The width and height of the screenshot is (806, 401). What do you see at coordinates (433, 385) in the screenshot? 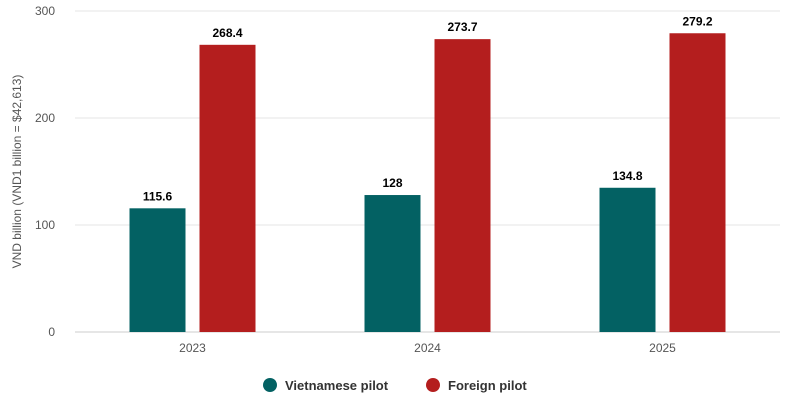
I see `legend-marker-foreign-pilot` at bounding box center [433, 385].